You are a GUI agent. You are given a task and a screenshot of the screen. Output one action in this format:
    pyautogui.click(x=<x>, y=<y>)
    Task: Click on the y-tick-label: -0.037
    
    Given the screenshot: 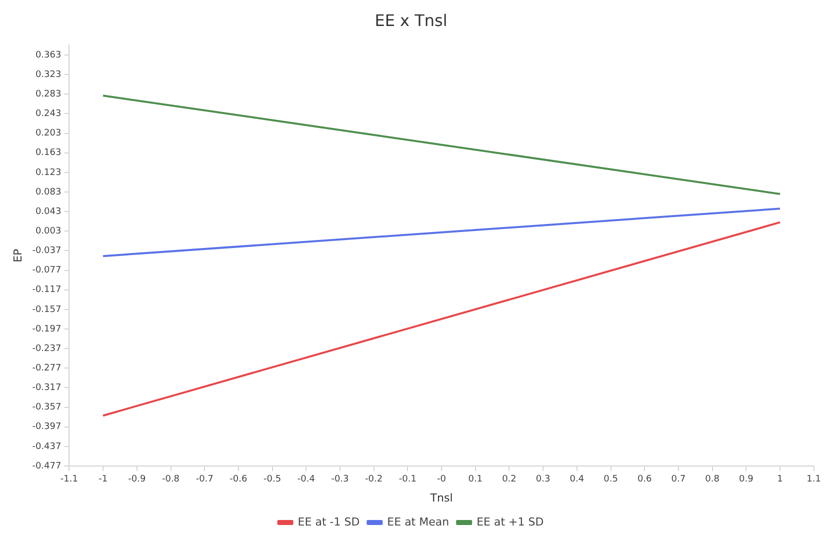 What is the action you would take?
    pyautogui.click(x=47, y=251)
    